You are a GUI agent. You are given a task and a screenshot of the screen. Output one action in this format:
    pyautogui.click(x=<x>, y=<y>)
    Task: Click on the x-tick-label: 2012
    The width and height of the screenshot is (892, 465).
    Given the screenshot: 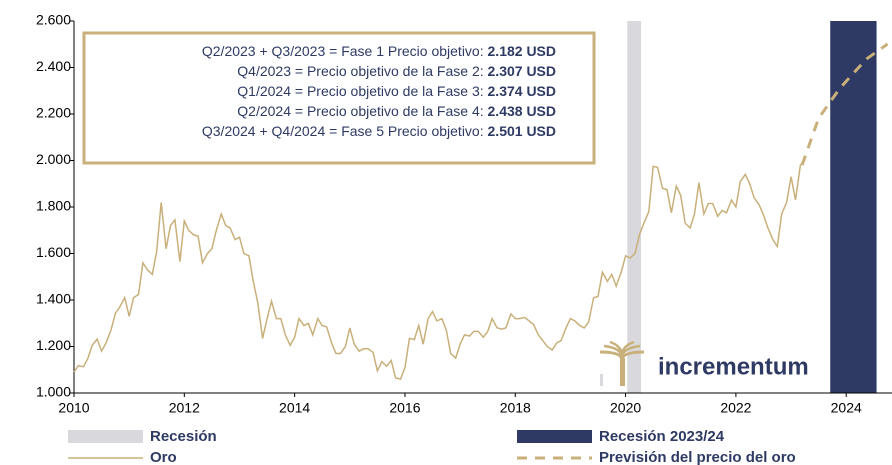 What is the action you would take?
    pyautogui.click(x=184, y=408)
    